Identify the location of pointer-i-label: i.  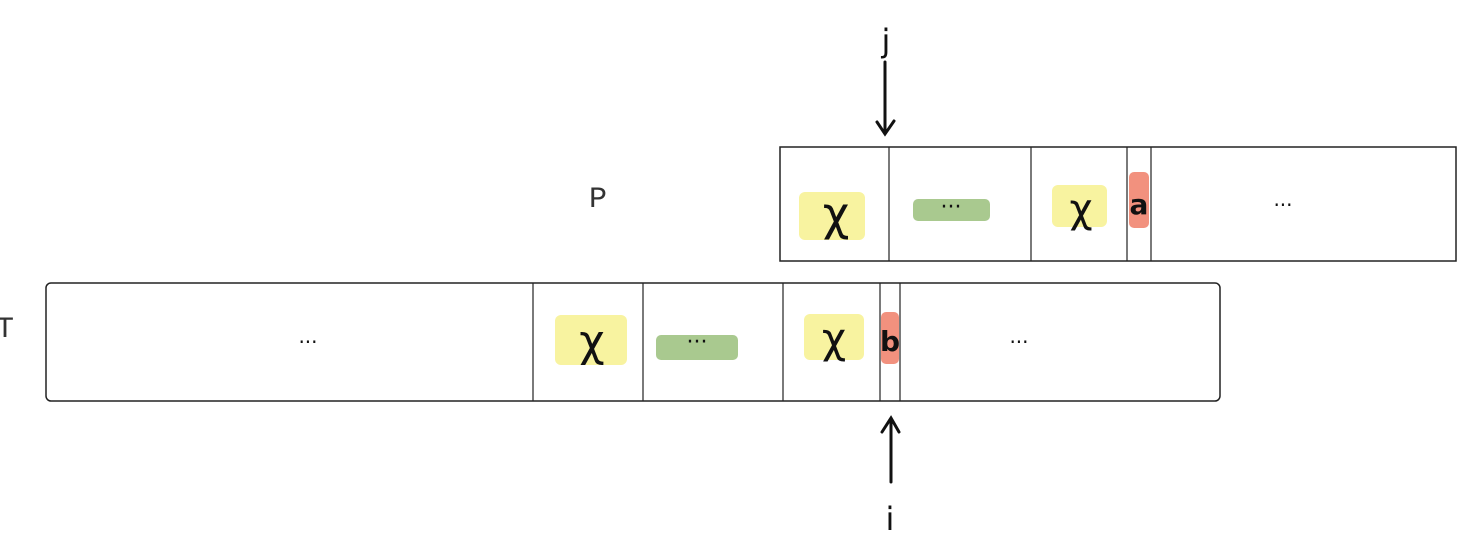
(890, 519).